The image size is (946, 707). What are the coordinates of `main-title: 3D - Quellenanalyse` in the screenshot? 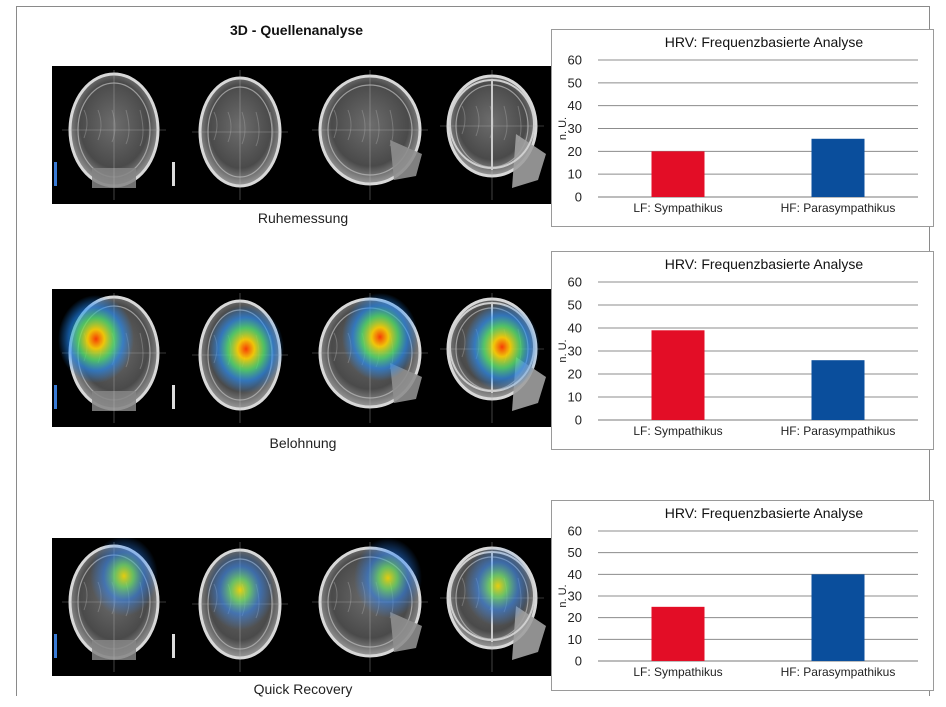 It's located at (330, 30).